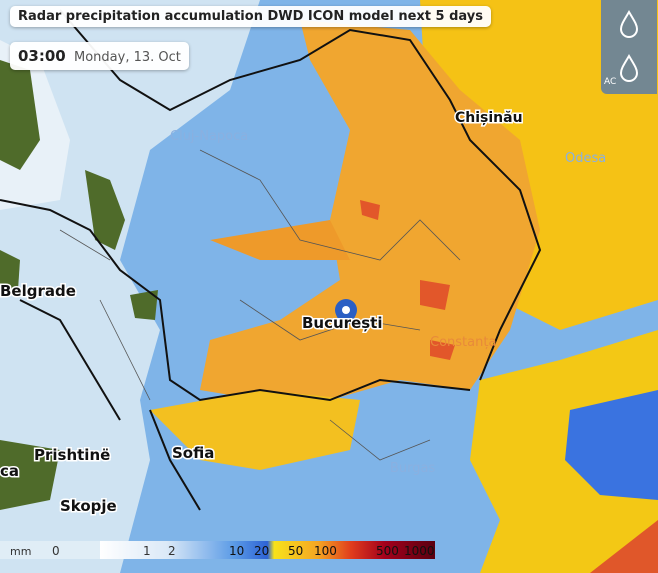  What do you see at coordinates (88, 506) in the screenshot?
I see `place-label: Skopje` at bounding box center [88, 506].